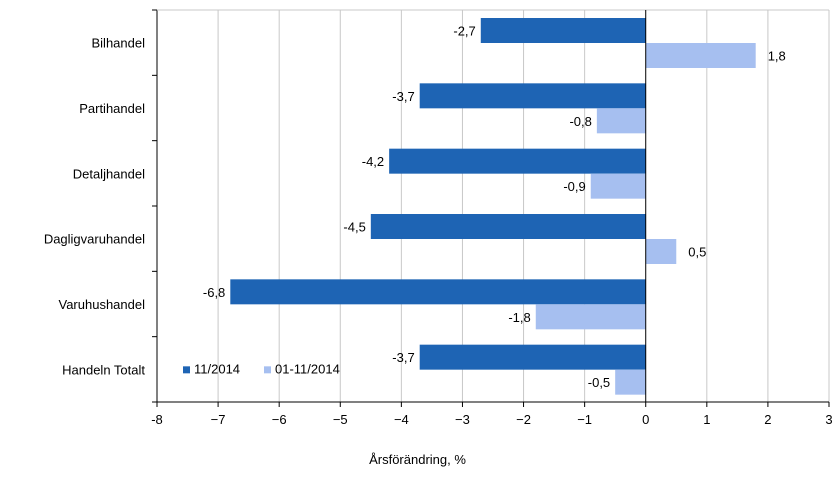 Image resolution: width=835 pixels, height=479 pixels. I want to click on category-label: Dagligvaruhandel, so click(94, 239).